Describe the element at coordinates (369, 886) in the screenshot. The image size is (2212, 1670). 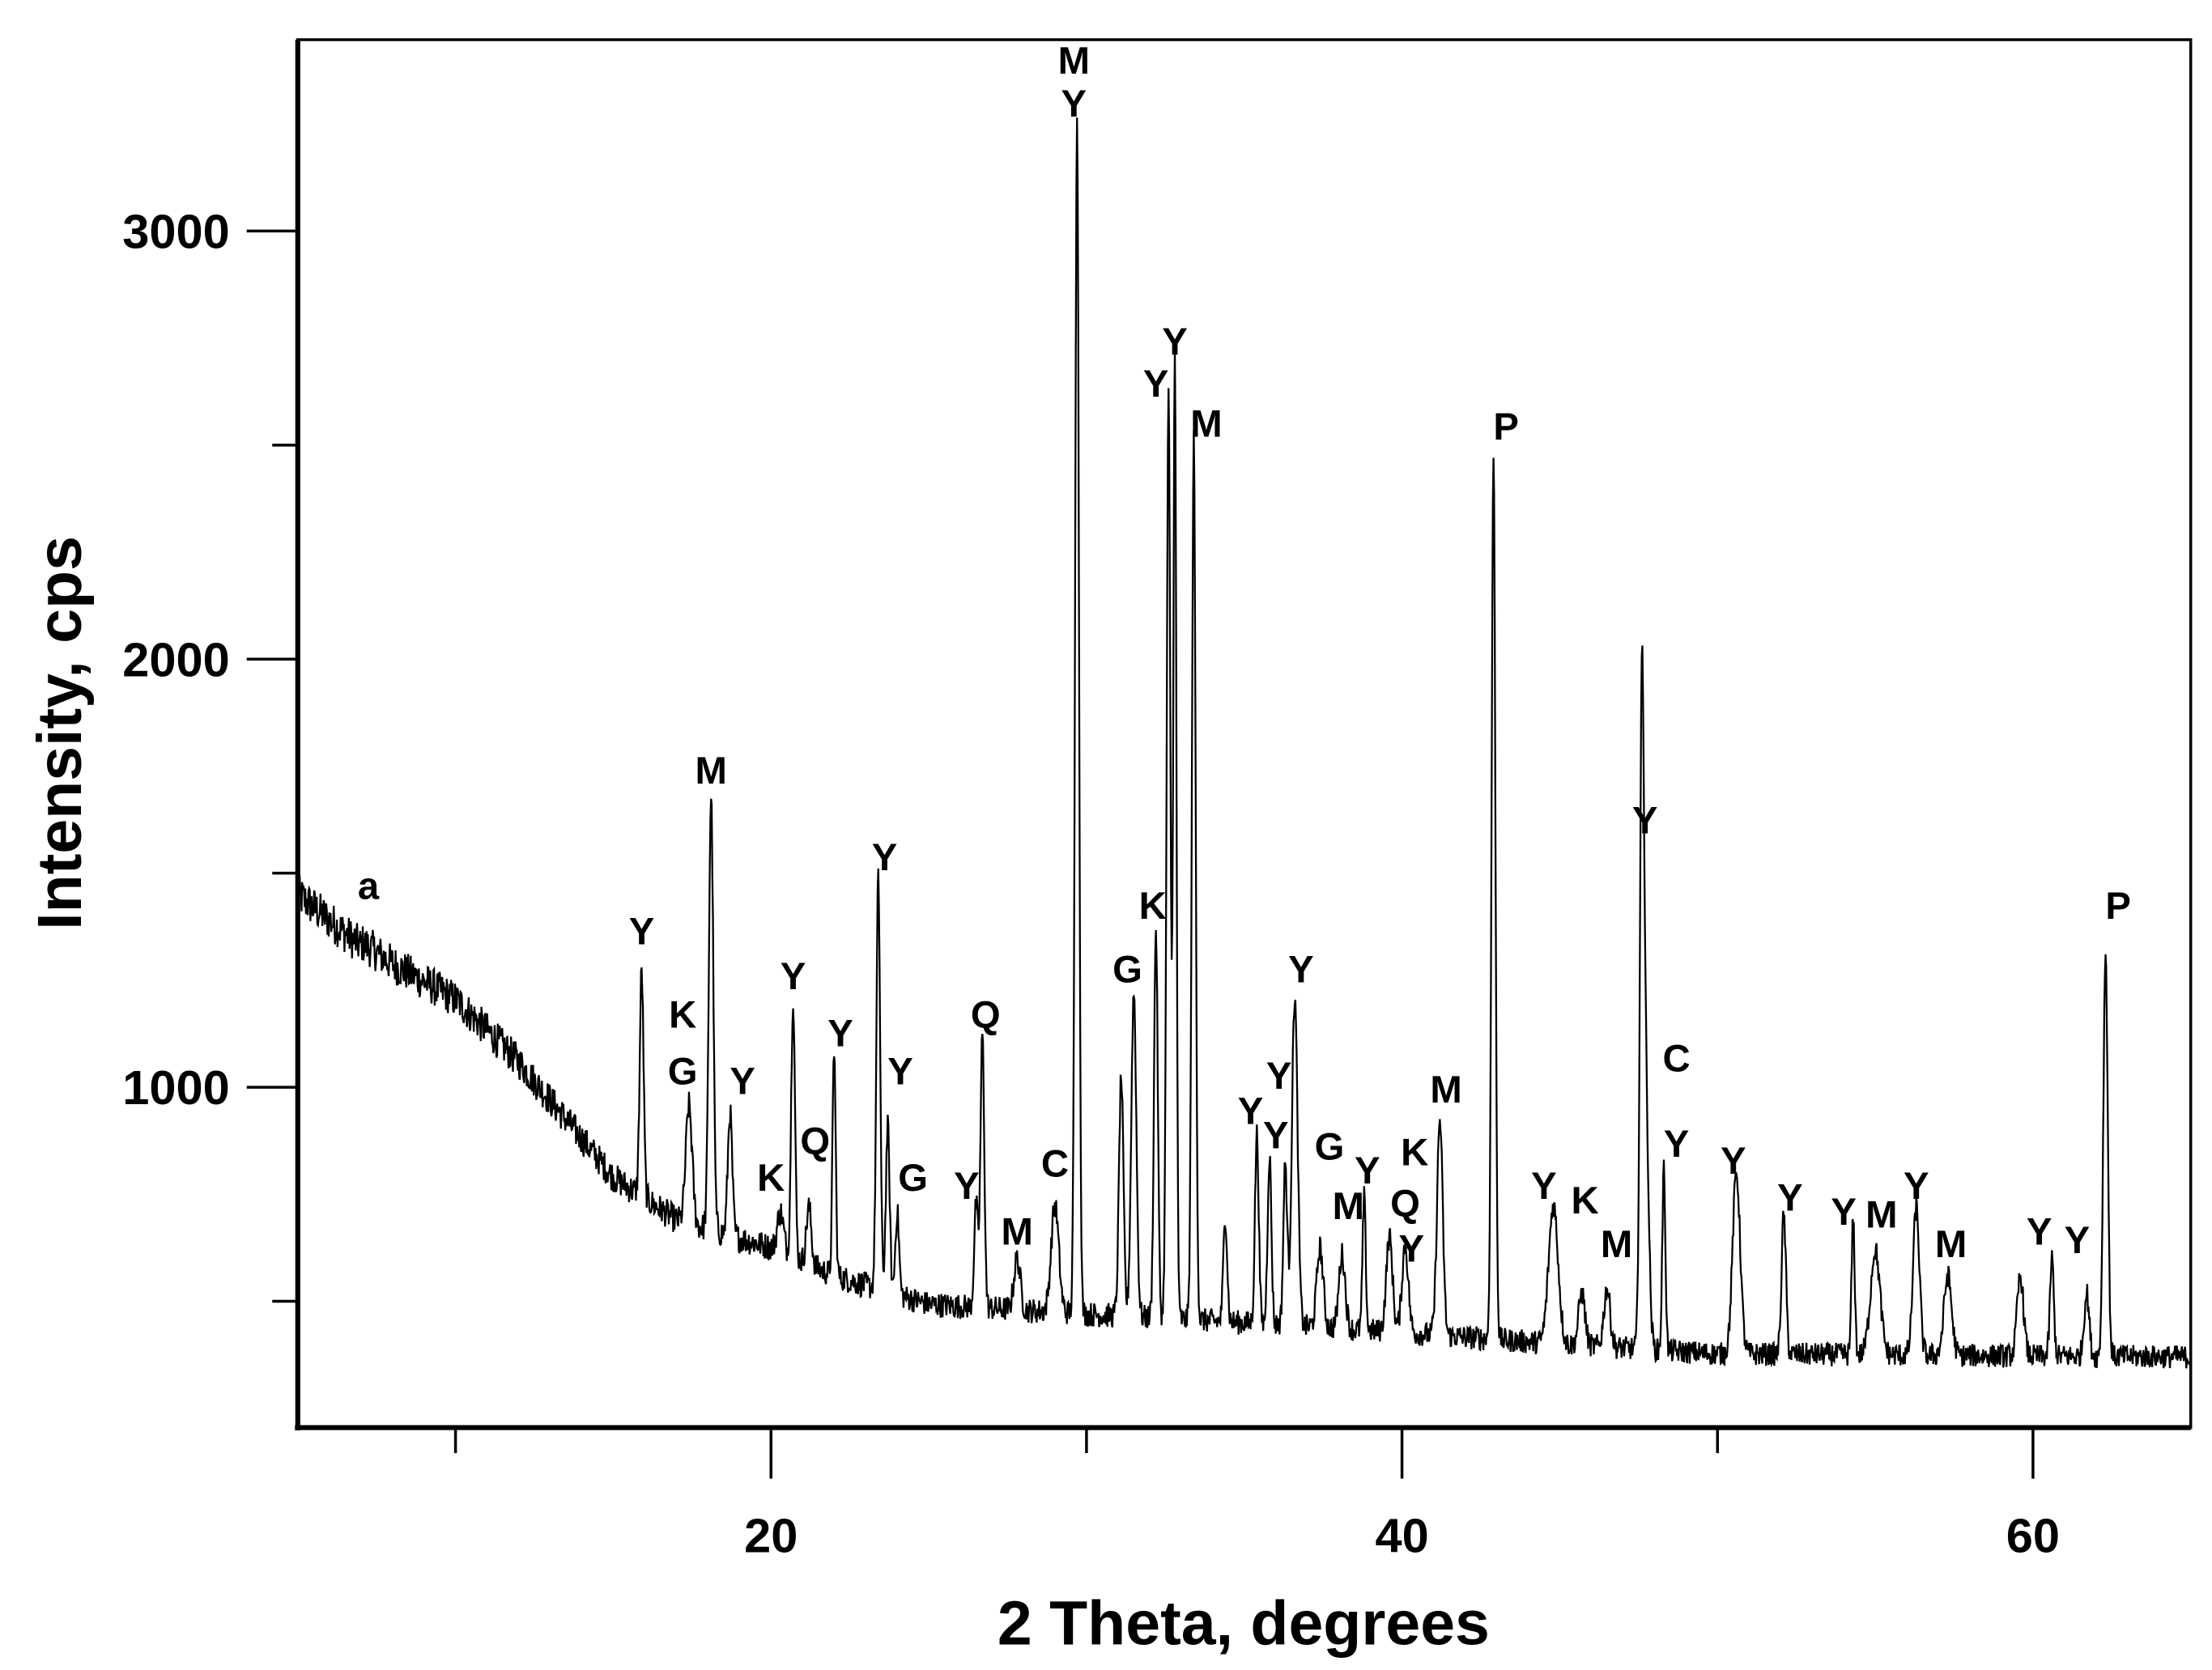
I see `peak-label-a: a` at that location.